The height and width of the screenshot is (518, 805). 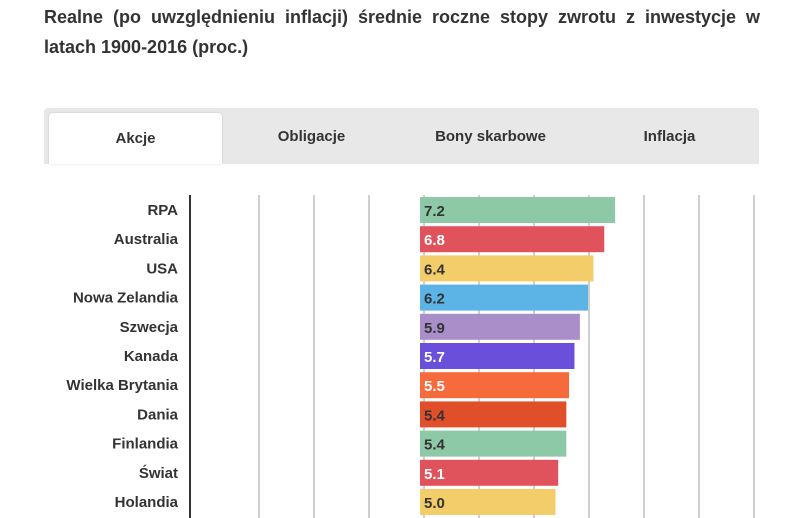 What do you see at coordinates (434, 474) in the screenshot?
I see `value-label: 5.1` at bounding box center [434, 474].